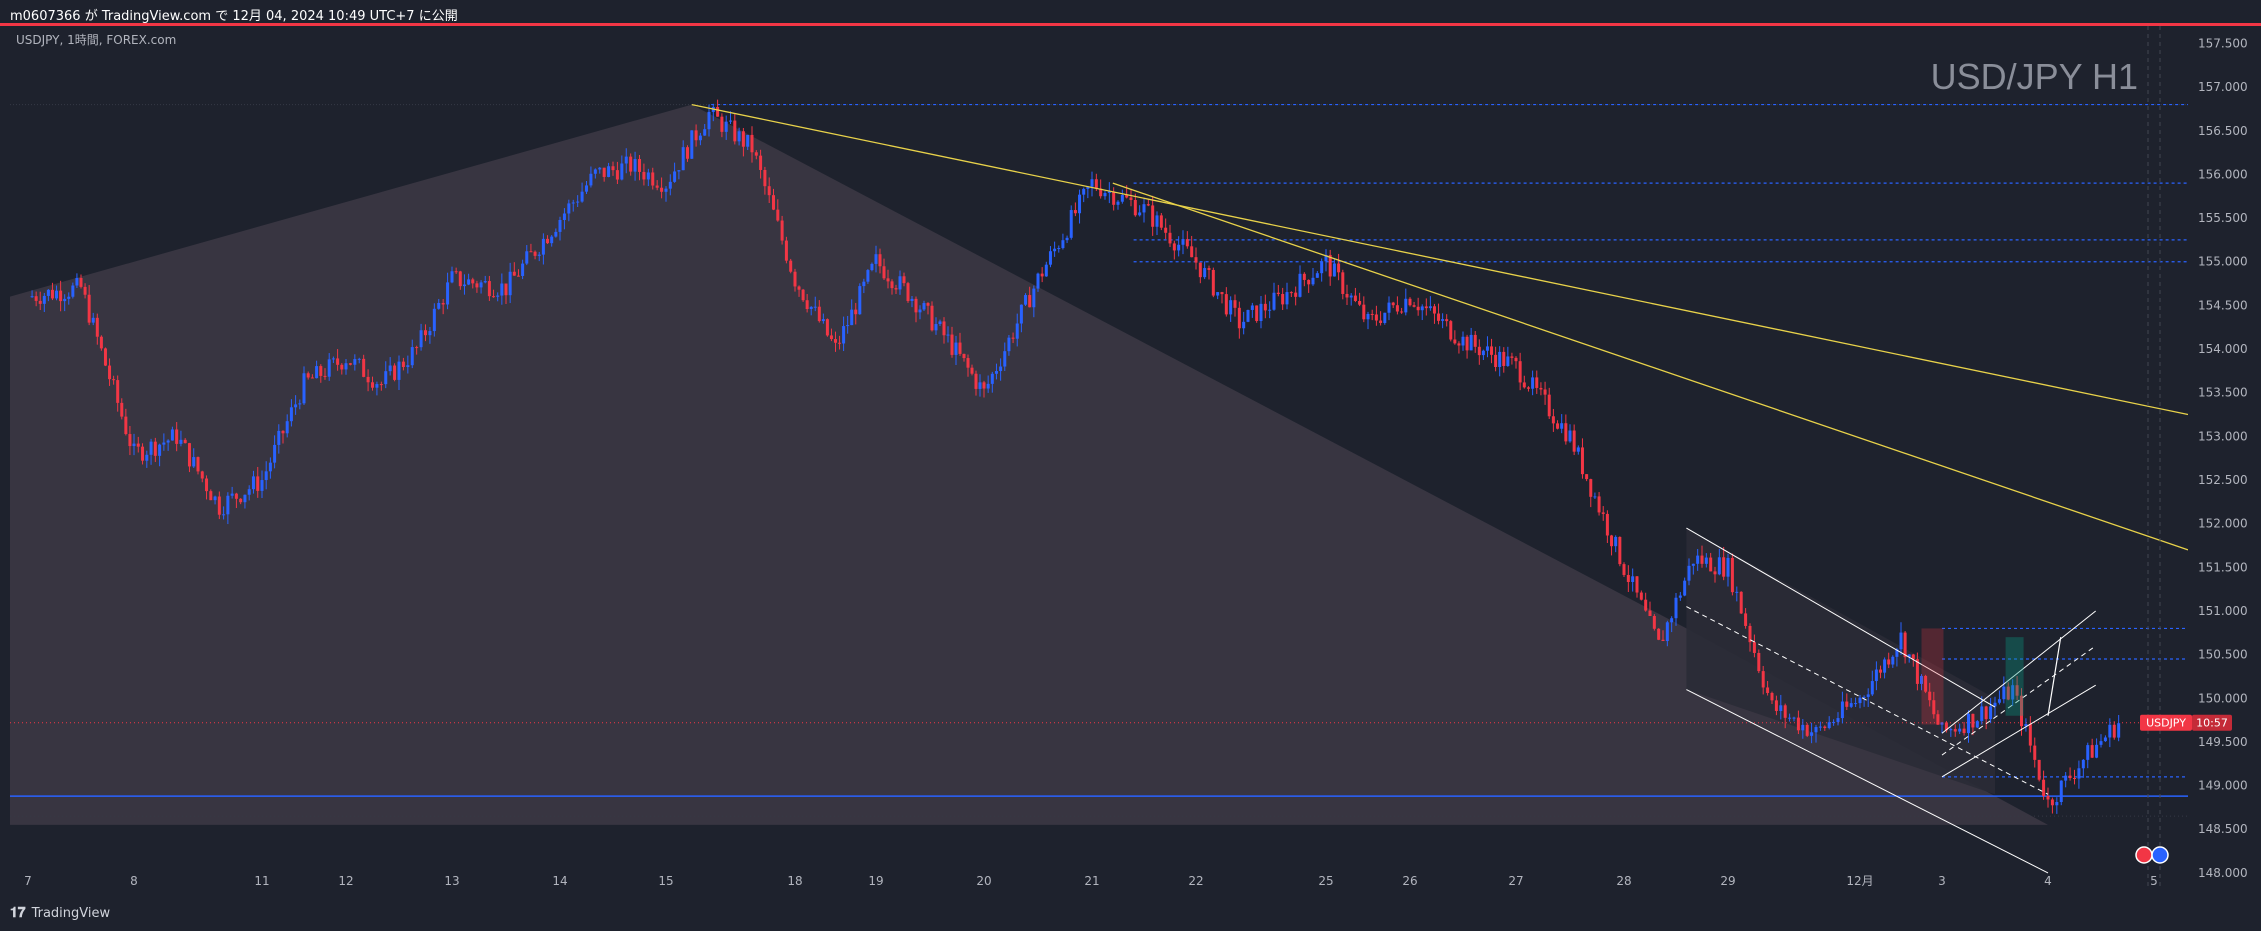  What do you see at coordinates (1841, 617) in the screenshot?
I see `channel-upper` at bounding box center [1841, 617].